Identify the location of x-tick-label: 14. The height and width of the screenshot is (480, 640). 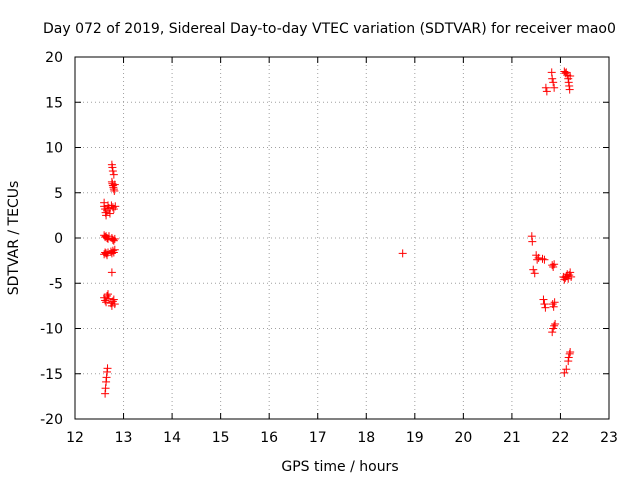
(172, 438).